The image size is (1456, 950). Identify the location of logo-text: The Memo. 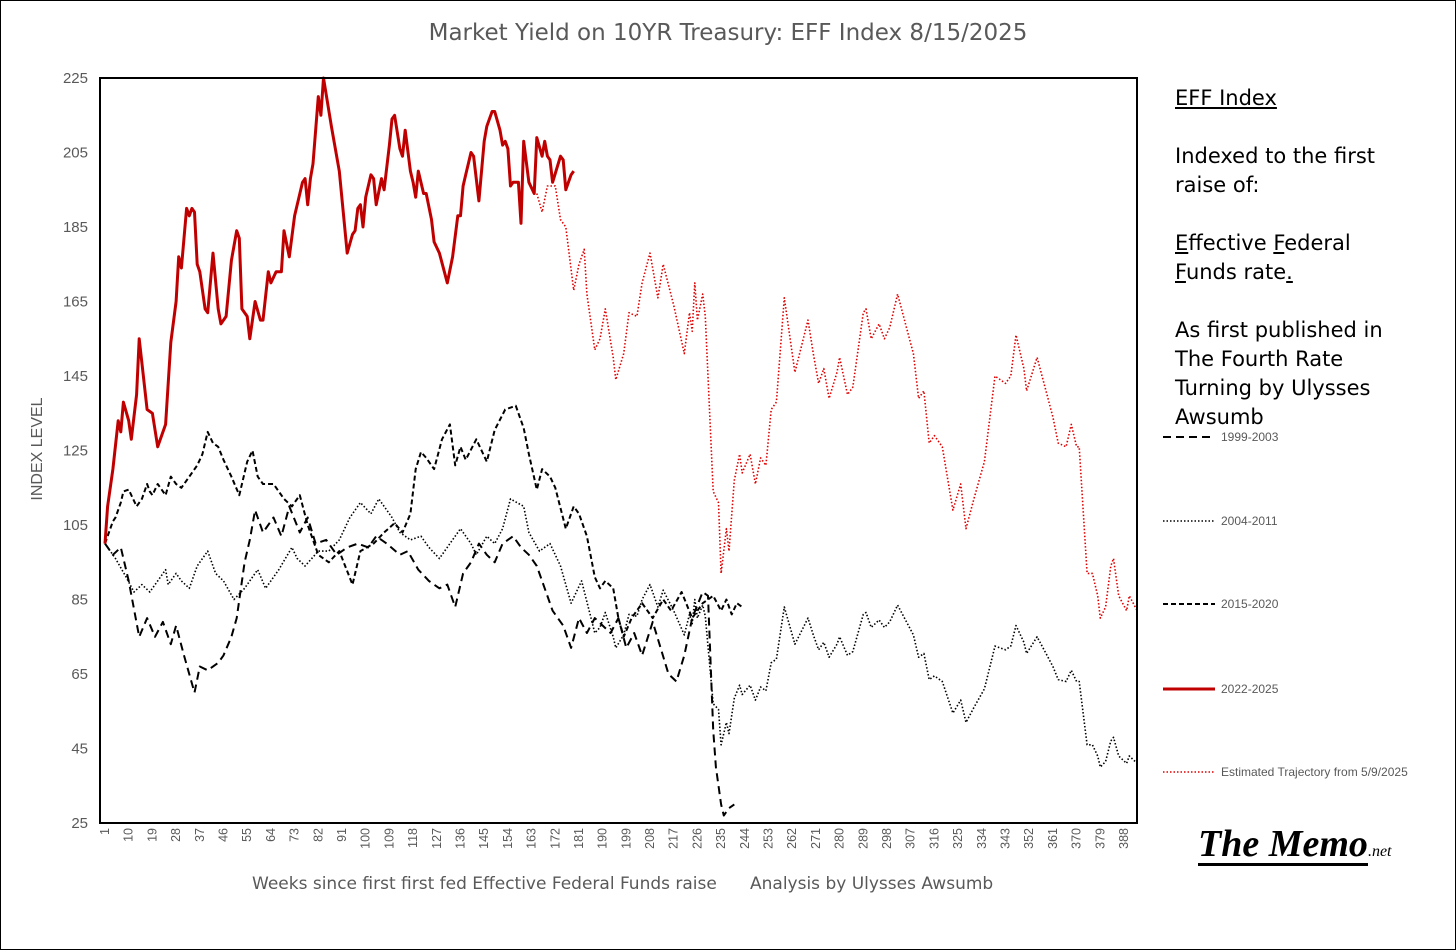
(1283, 844).